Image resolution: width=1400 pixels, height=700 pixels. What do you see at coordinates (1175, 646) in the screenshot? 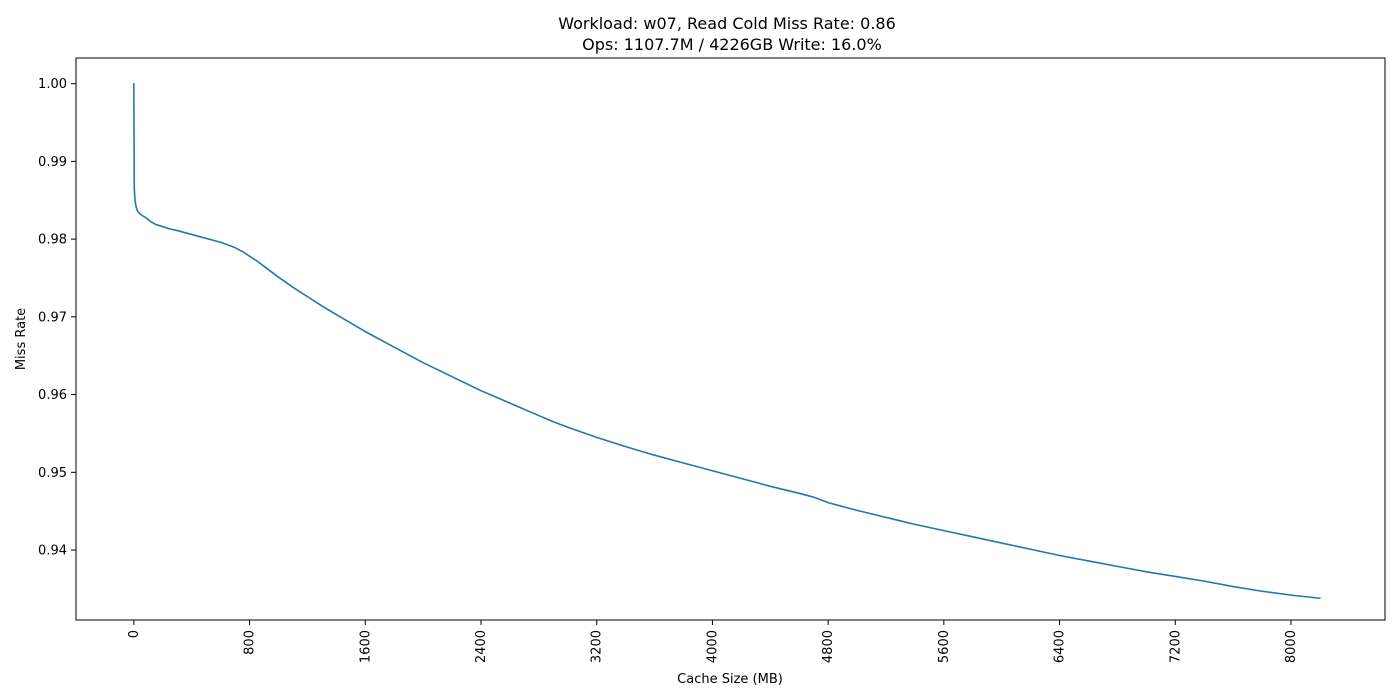
I see `x-tick-label: 7200` at bounding box center [1175, 646].